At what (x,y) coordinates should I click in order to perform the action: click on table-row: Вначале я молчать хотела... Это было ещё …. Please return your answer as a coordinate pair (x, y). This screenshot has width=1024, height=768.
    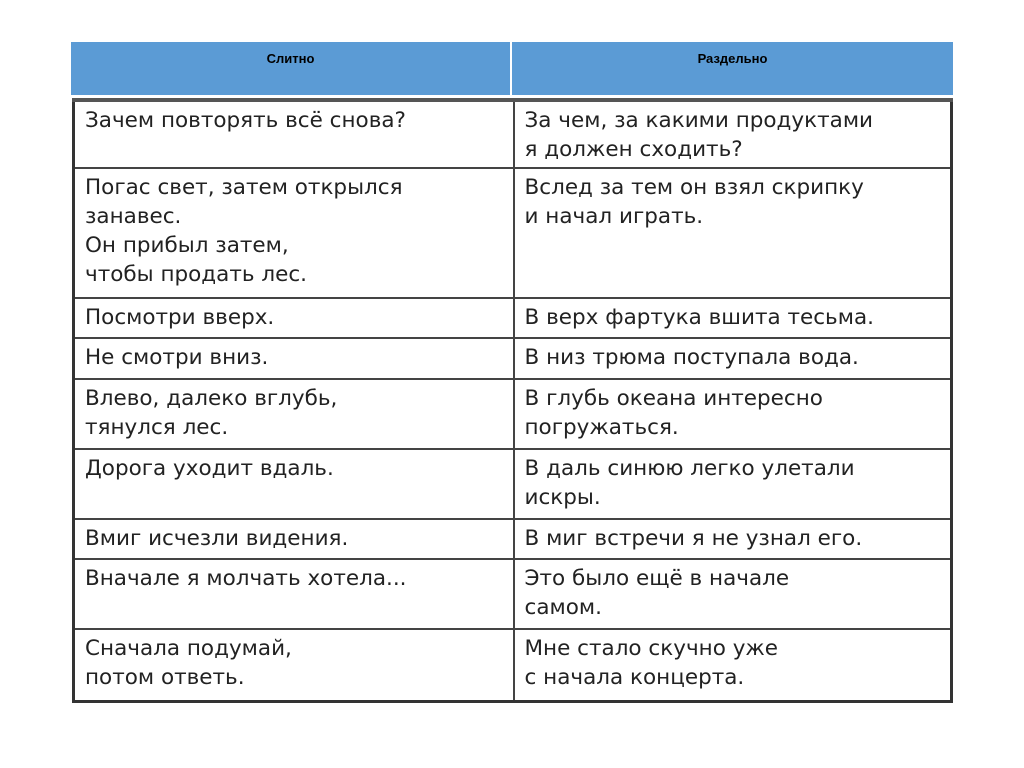
    Looking at the image, I should click on (512, 594).